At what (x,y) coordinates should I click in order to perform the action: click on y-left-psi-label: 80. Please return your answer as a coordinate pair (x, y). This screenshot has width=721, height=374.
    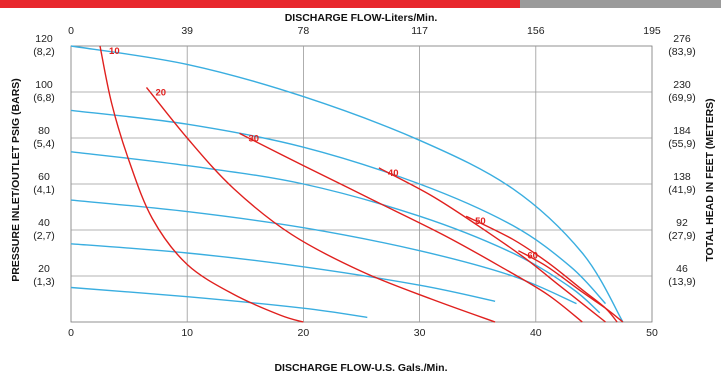
    Looking at the image, I should click on (44, 131).